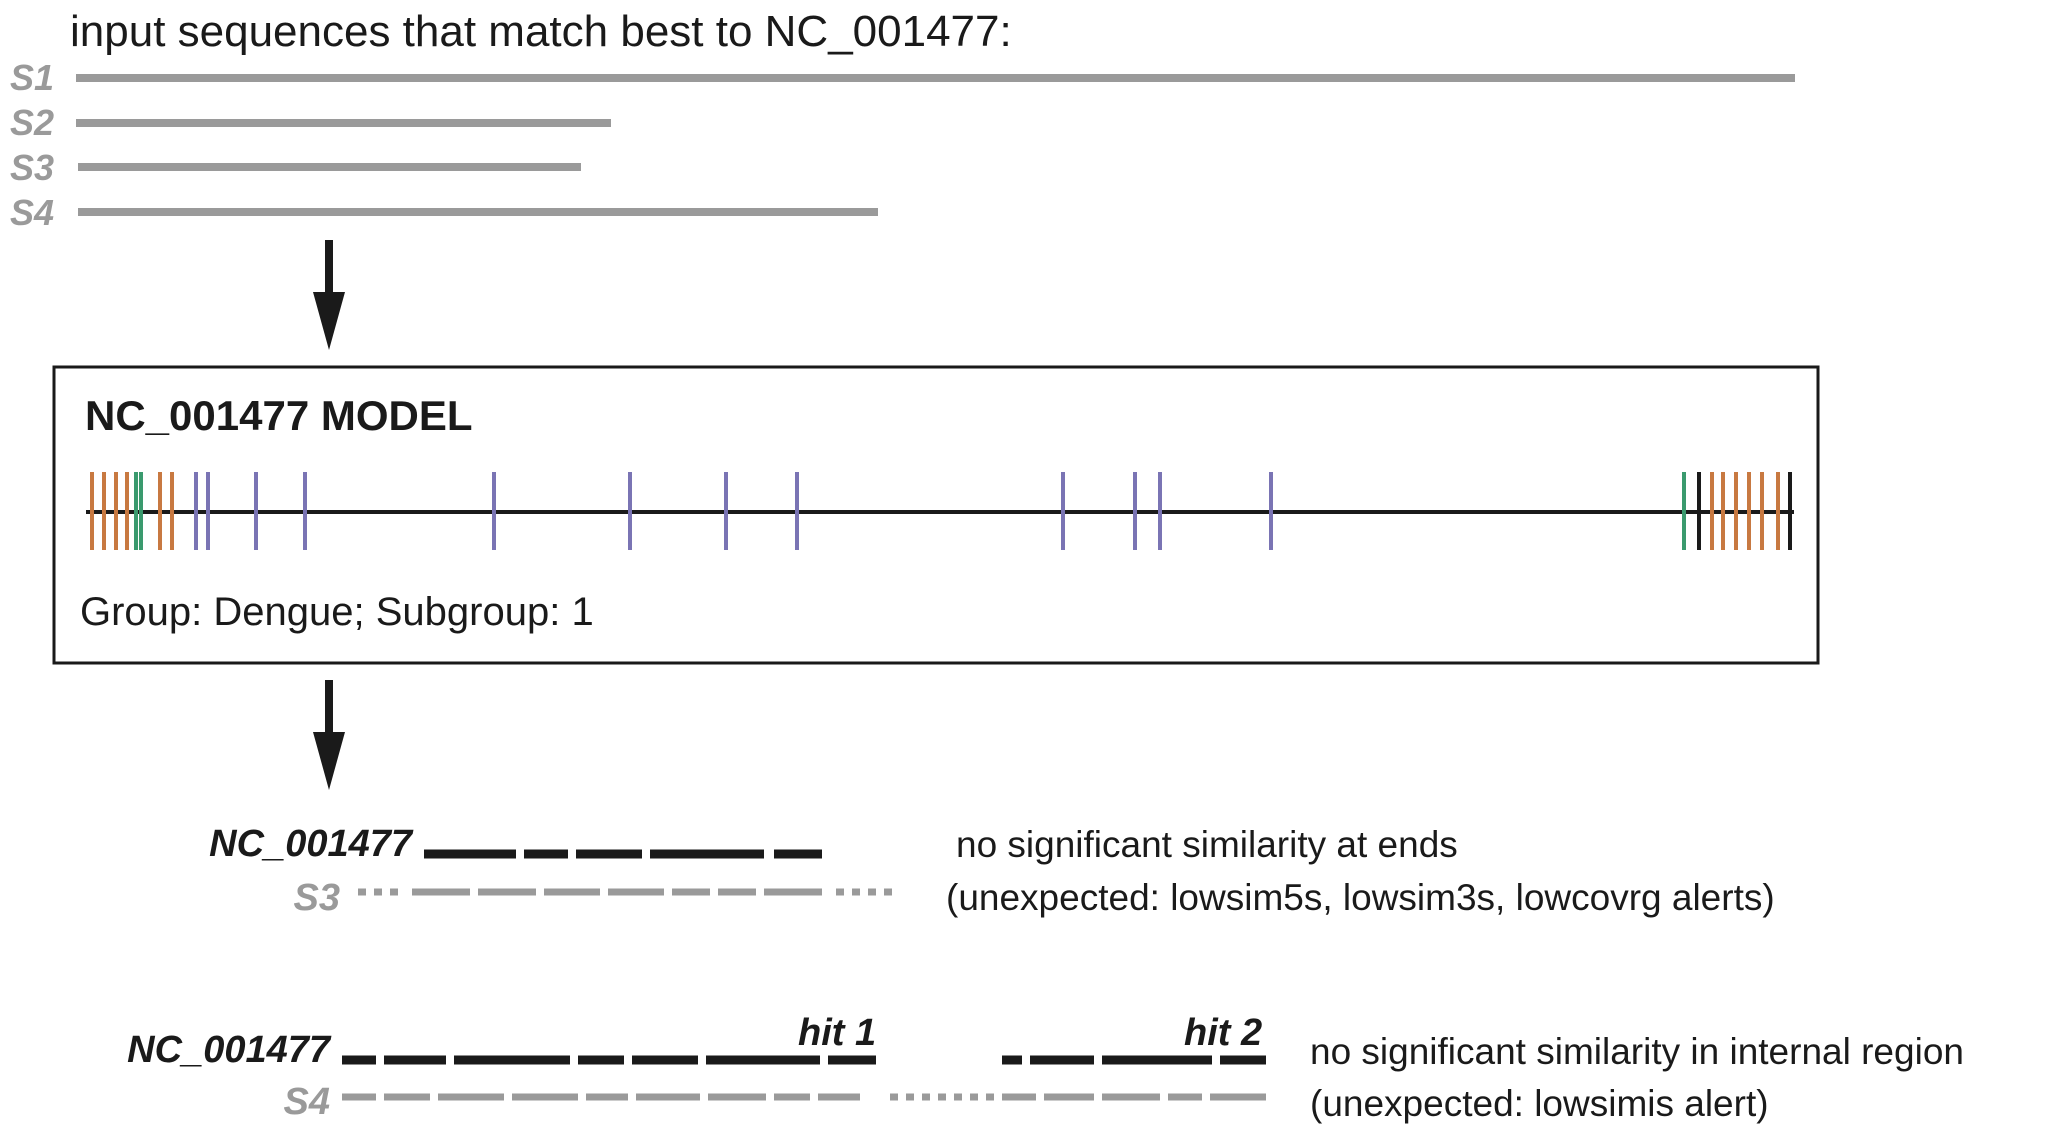  Describe the element at coordinates (1223, 1033) in the screenshot. I see `hit2-label: hit 2` at that location.